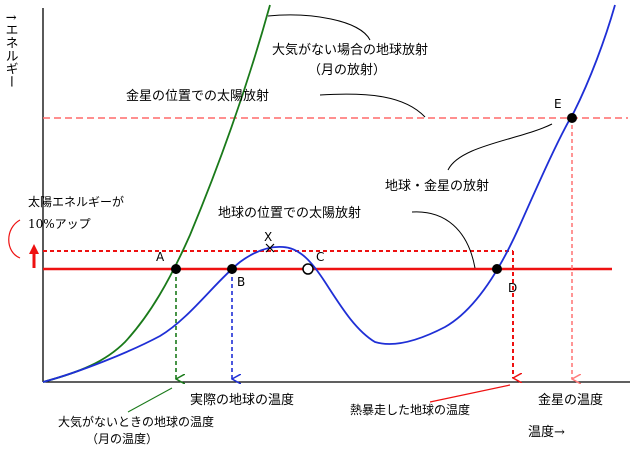 The image size is (637, 457). Describe the element at coordinates (150, 400) in the screenshot. I see `moon-temp-leader` at that location.